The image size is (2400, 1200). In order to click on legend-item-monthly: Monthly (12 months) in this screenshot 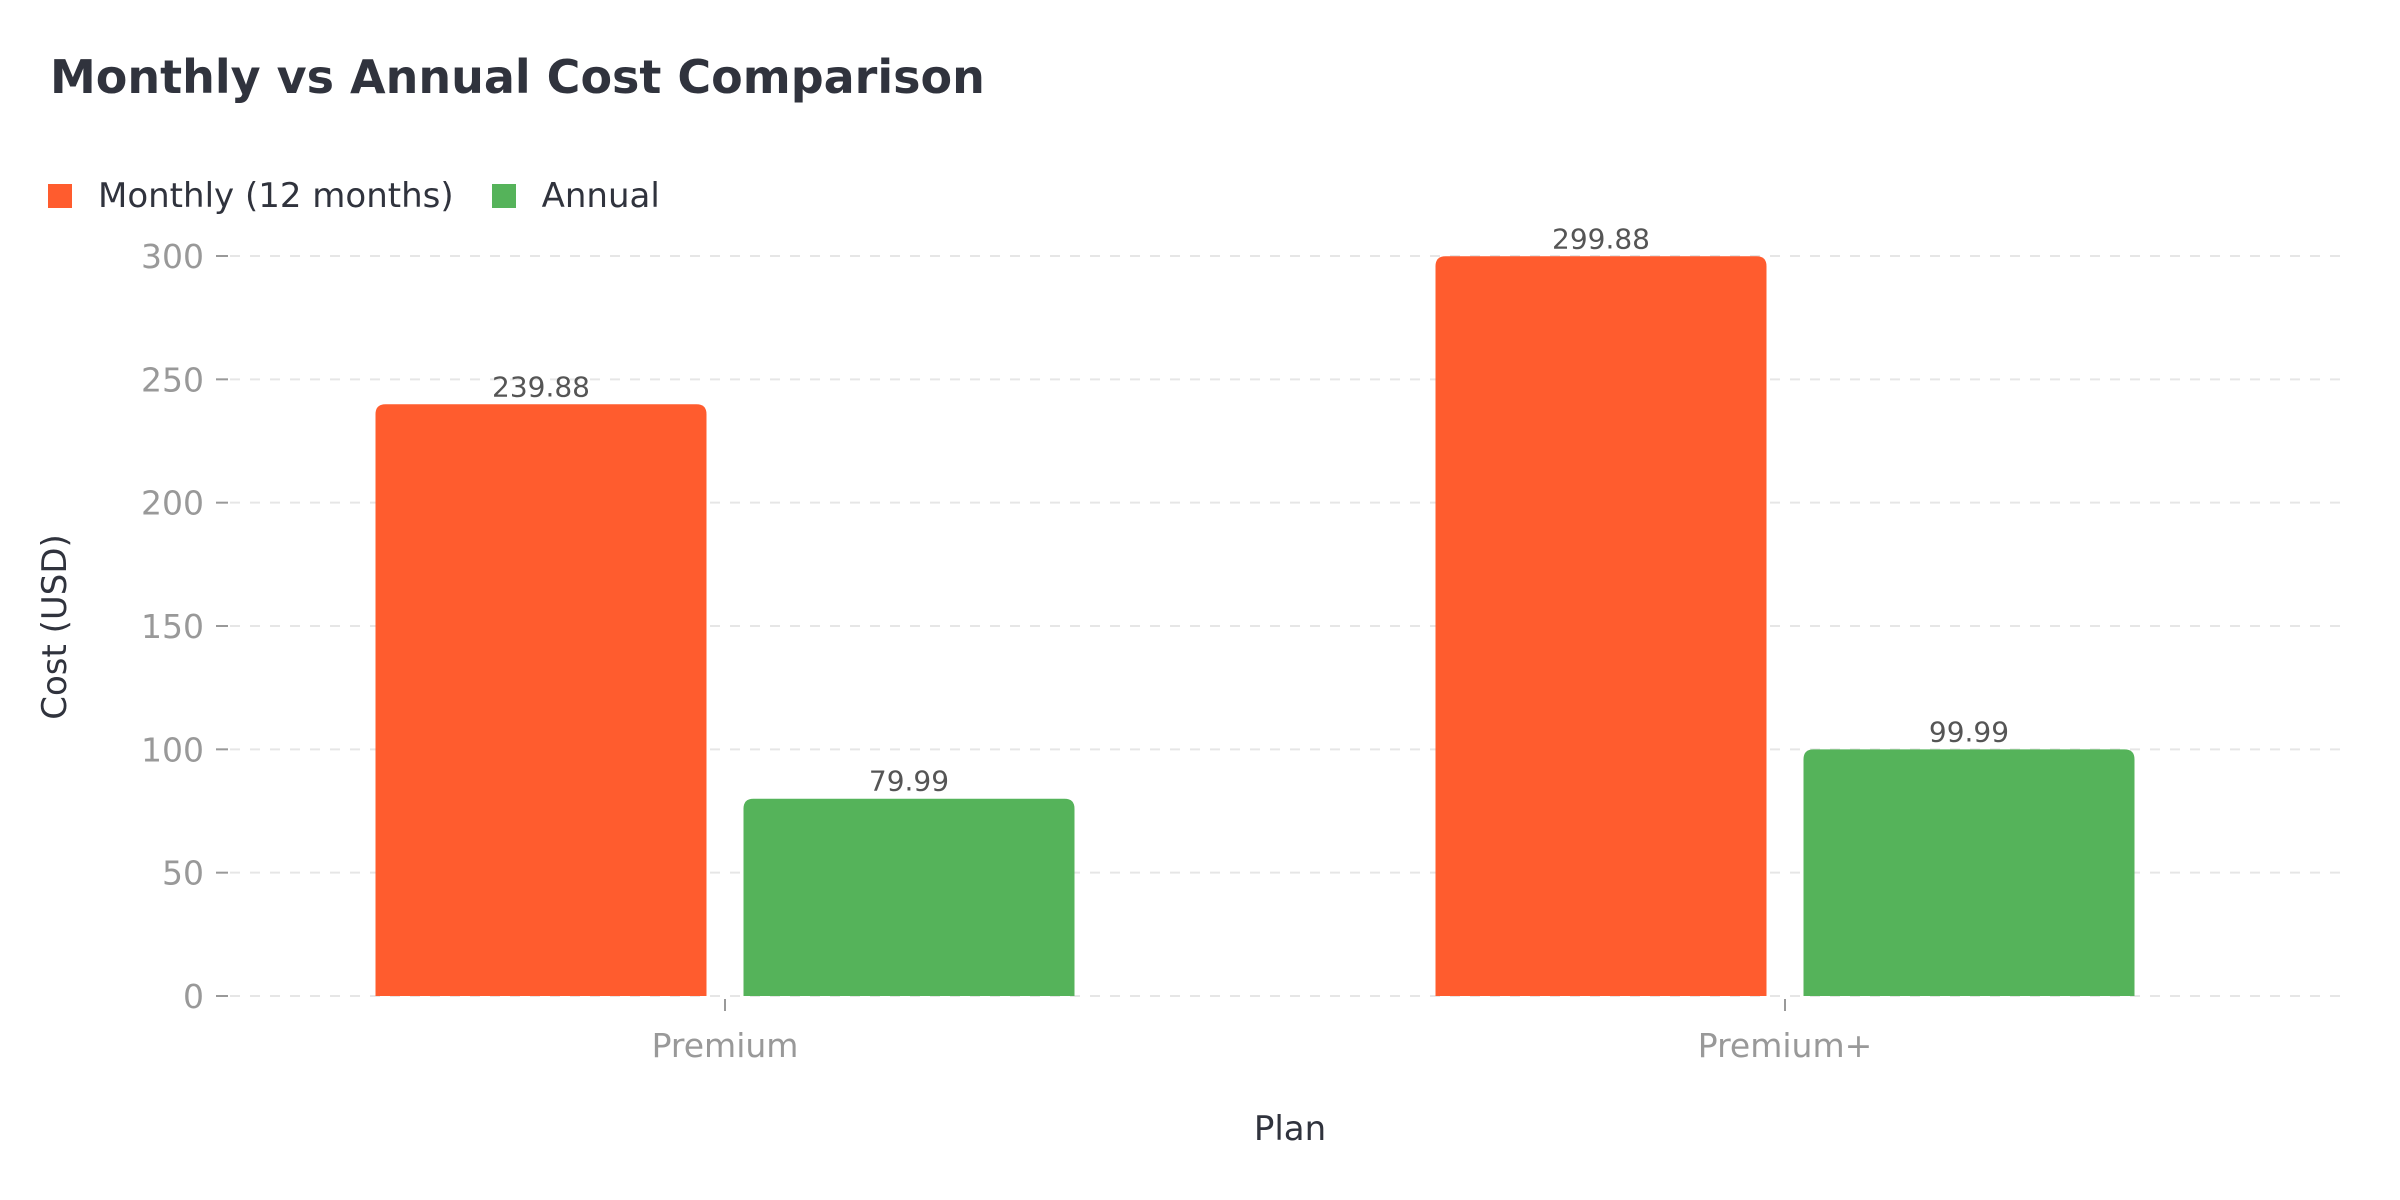, I will do `click(251, 196)`.